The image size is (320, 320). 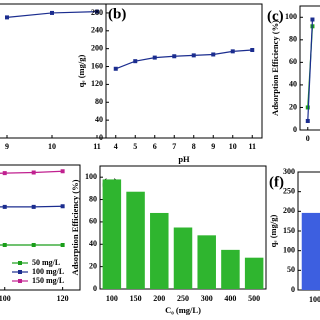 What do you see at coordinates (136, 298) in the screenshot?
I see `x-tick-label: 150` at bounding box center [136, 298].